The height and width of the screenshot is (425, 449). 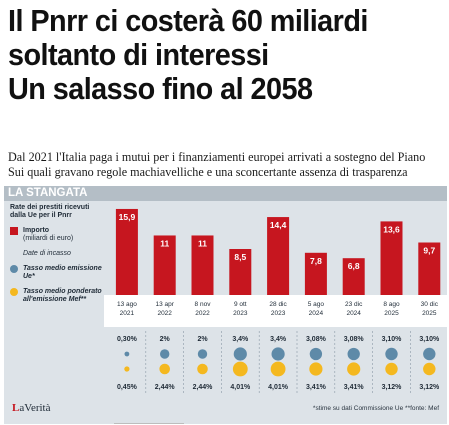 What do you see at coordinates (160, 88) in the screenshot?
I see `headline-line-3: Un salasso fino al 2058` at bounding box center [160, 88].